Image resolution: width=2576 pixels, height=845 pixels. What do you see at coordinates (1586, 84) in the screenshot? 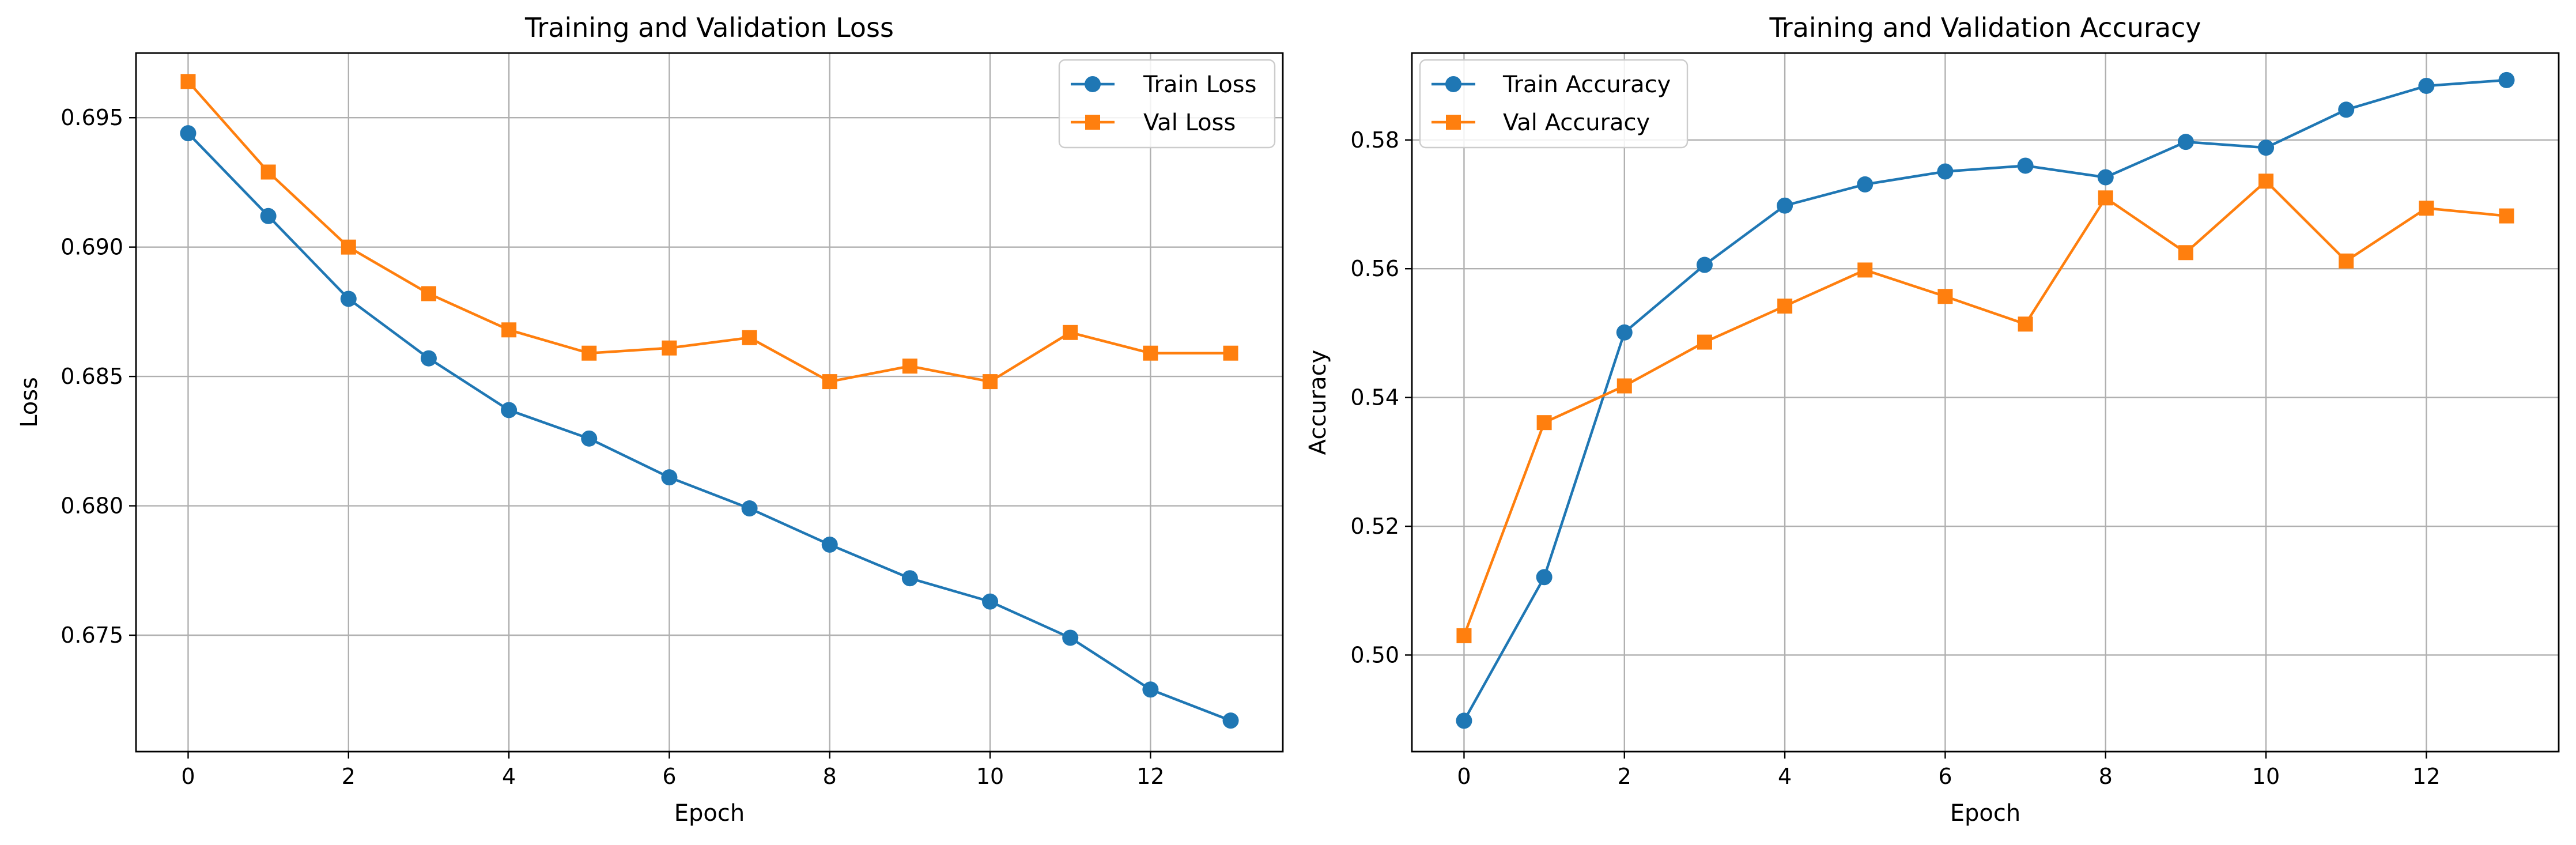
I see `accuracy-legend-label-train: Train Accuracy` at bounding box center [1586, 84].